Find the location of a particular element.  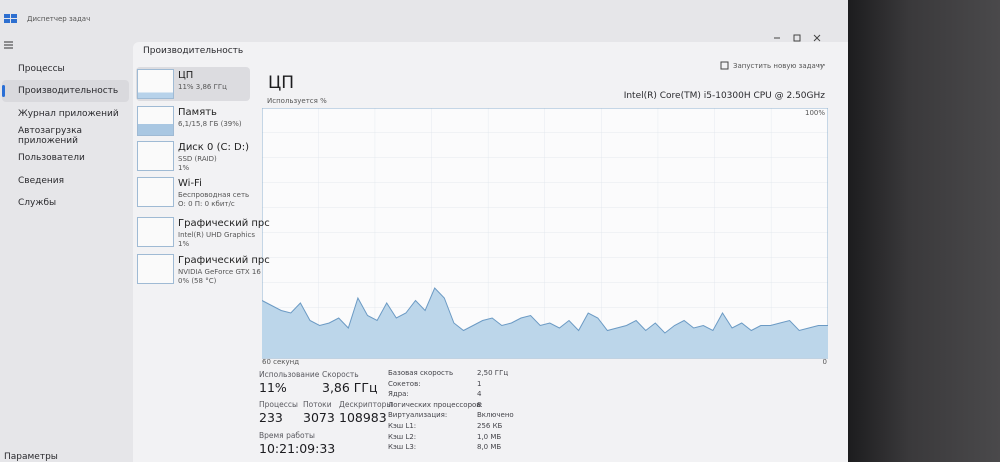

spec-label: Сокетов: is located at coordinates (404, 383).